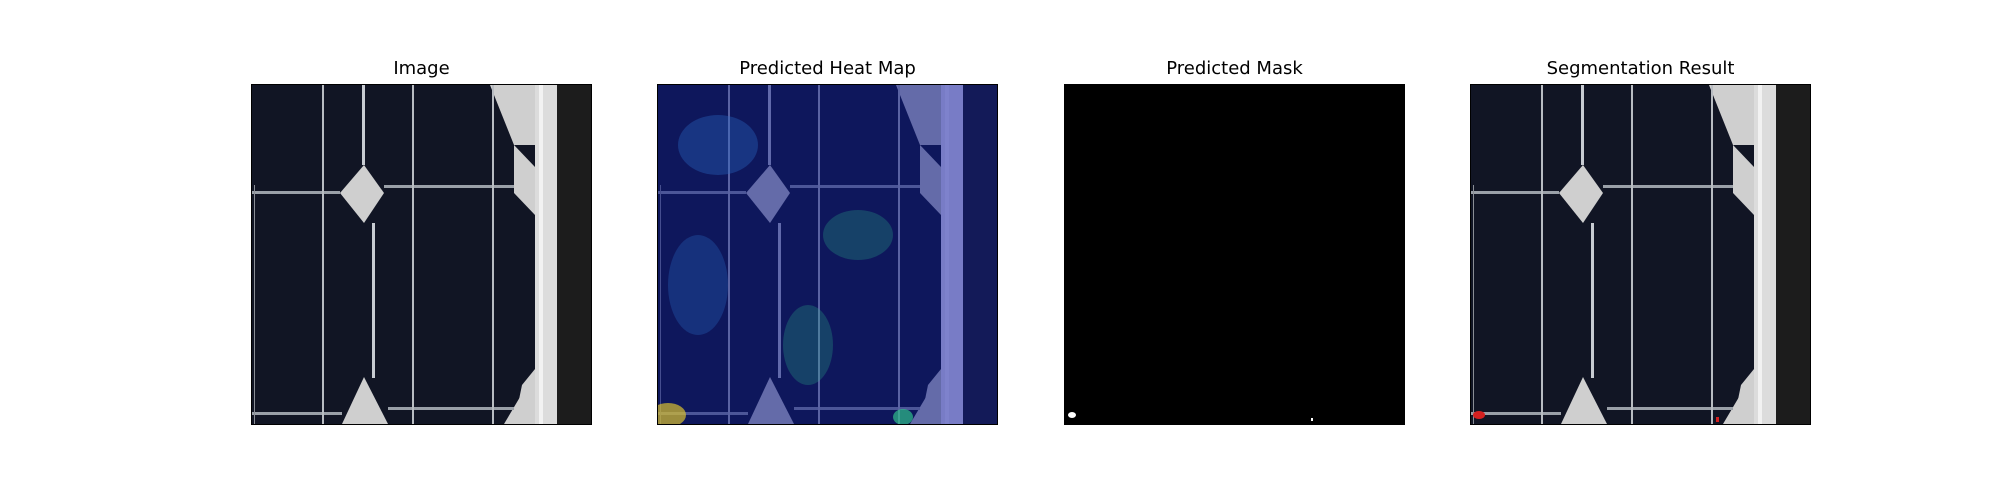 The image size is (2000, 500). What do you see at coordinates (421, 254) in the screenshot?
I see `solar-cell-image` at bounding box center [421, 254].